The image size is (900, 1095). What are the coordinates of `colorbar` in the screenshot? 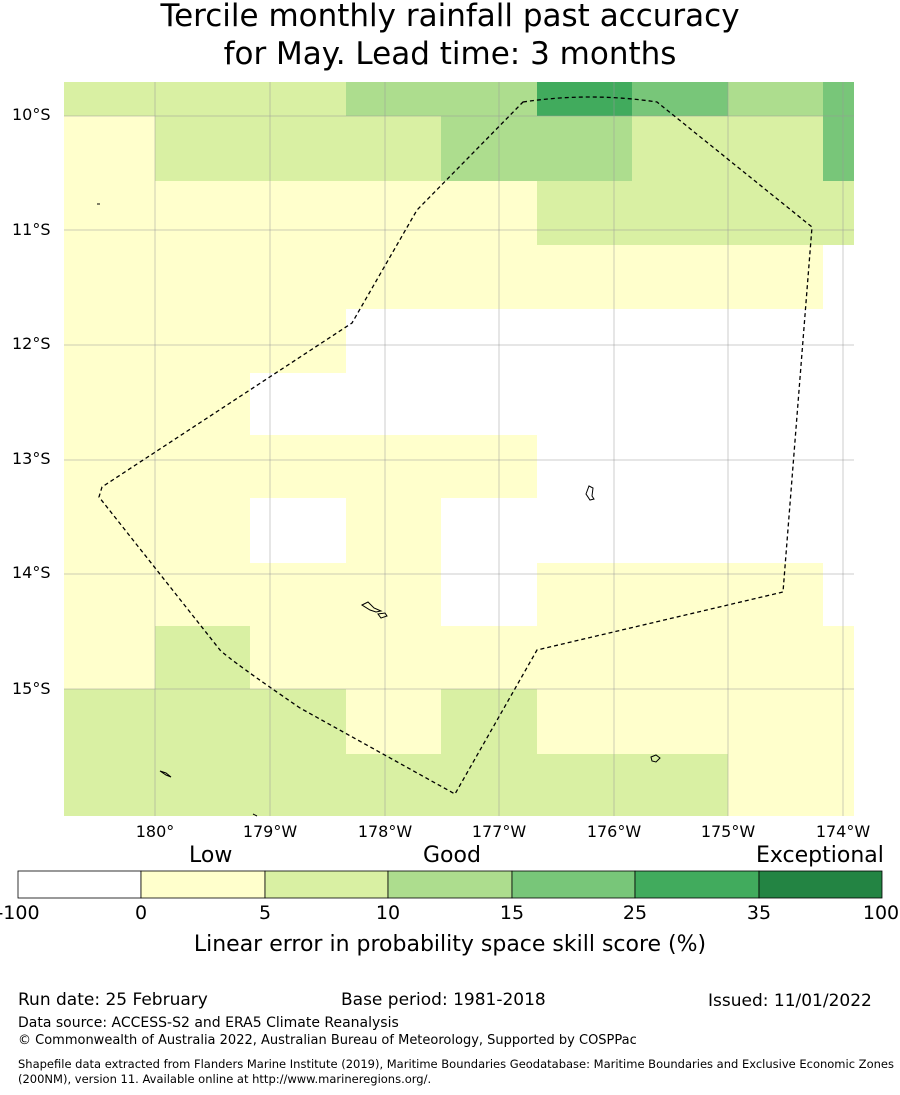 It's located at (450, 884).